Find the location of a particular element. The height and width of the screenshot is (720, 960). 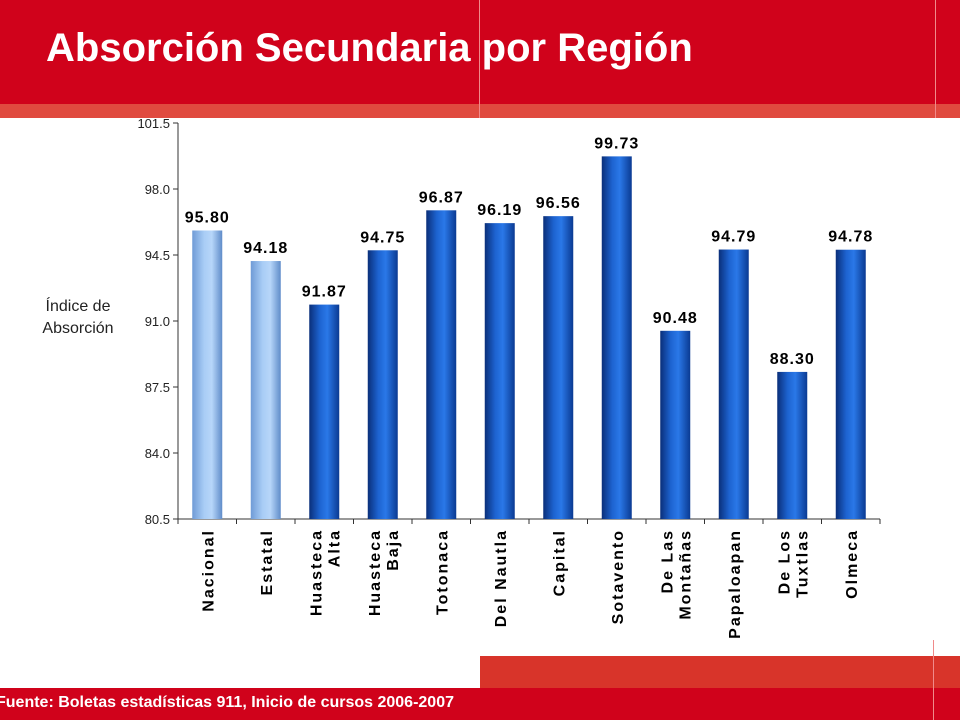

category-label: Papaloapan is located at coordinates (735, 584).